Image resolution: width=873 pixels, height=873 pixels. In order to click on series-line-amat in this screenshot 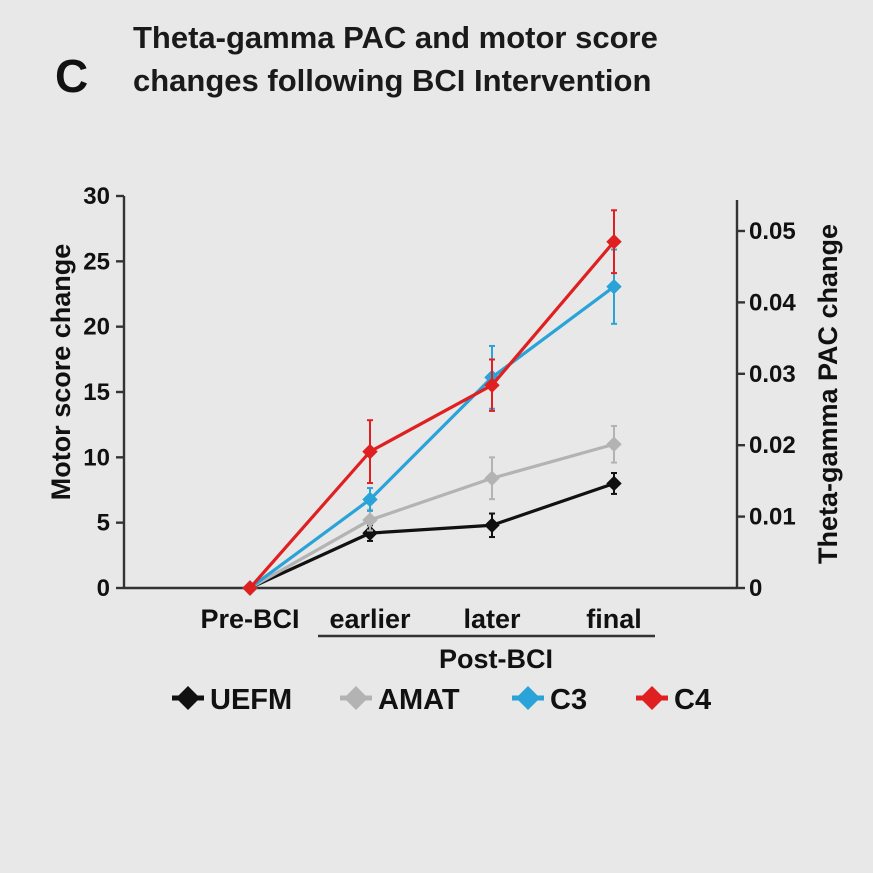, I will do `click(432, 516)`.